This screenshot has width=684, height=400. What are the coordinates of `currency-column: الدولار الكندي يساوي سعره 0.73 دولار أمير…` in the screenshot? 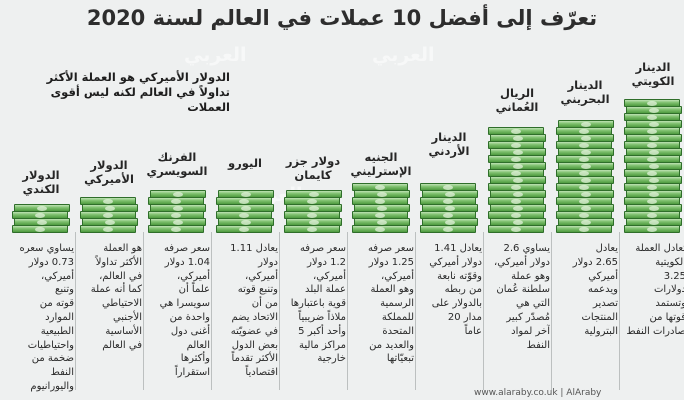 It's located at (41, 200).